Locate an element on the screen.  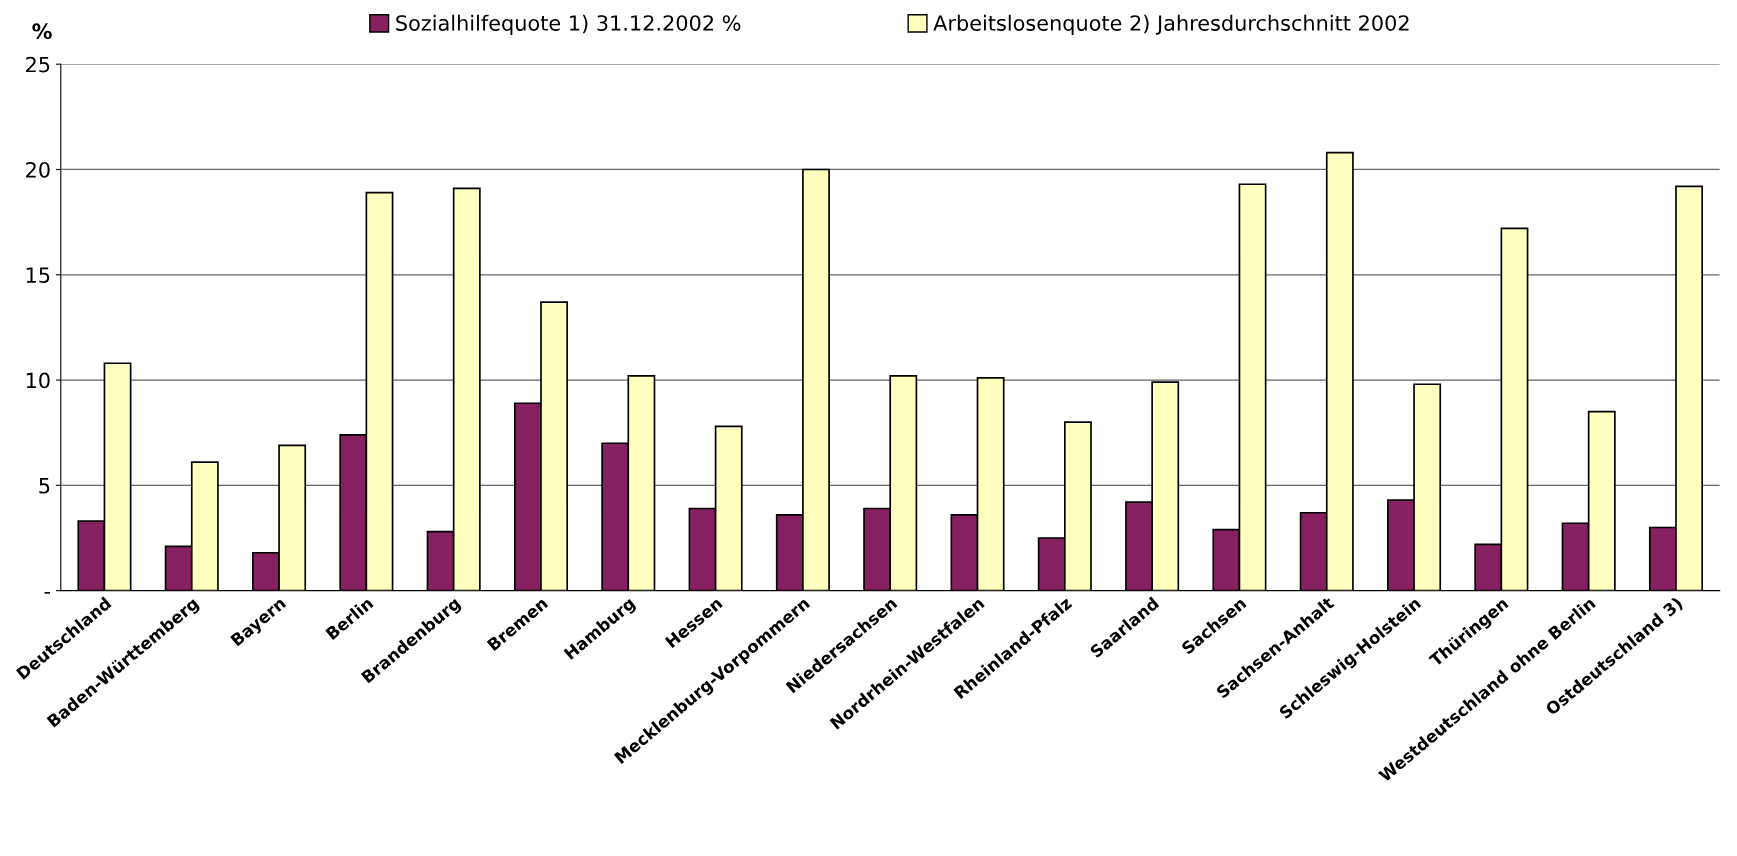
y-tick-label: - is located at coordinates (47, 593).